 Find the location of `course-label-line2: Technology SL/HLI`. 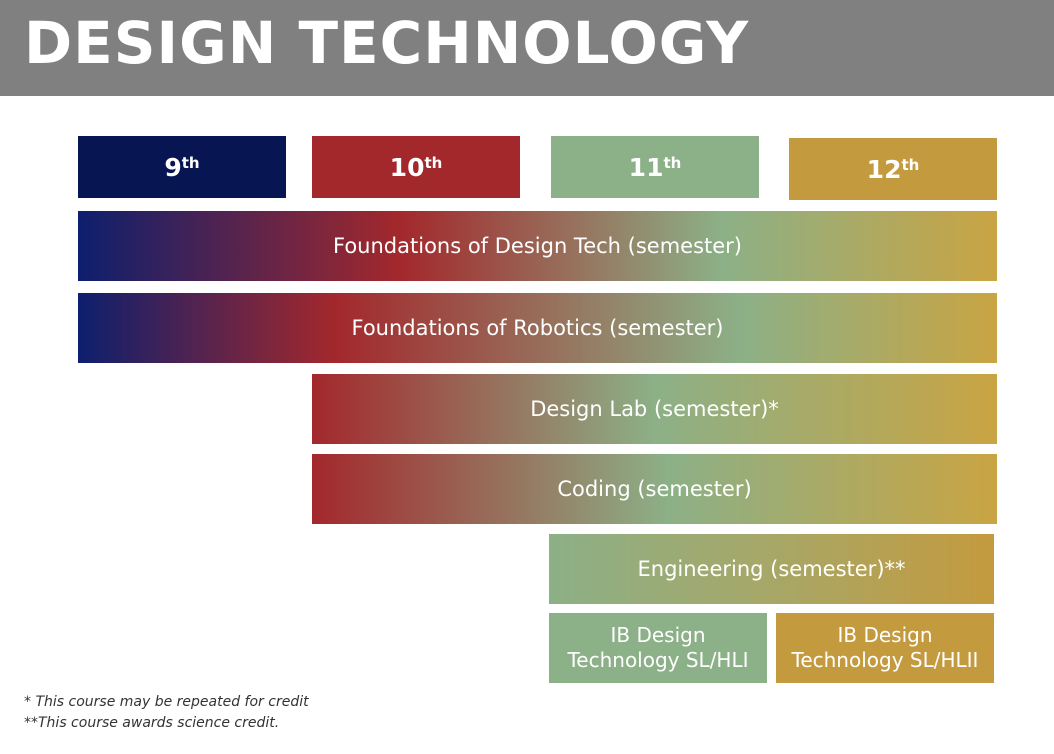

course-label-line2: Technology SL/HLI is located at coordinates (658, 660).